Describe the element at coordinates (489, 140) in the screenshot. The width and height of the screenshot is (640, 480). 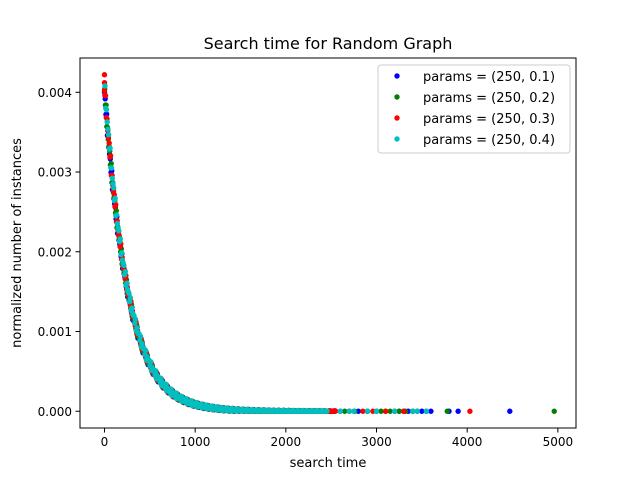
I see `legend-label-series-4: params = (250, 0.4)` at that location.